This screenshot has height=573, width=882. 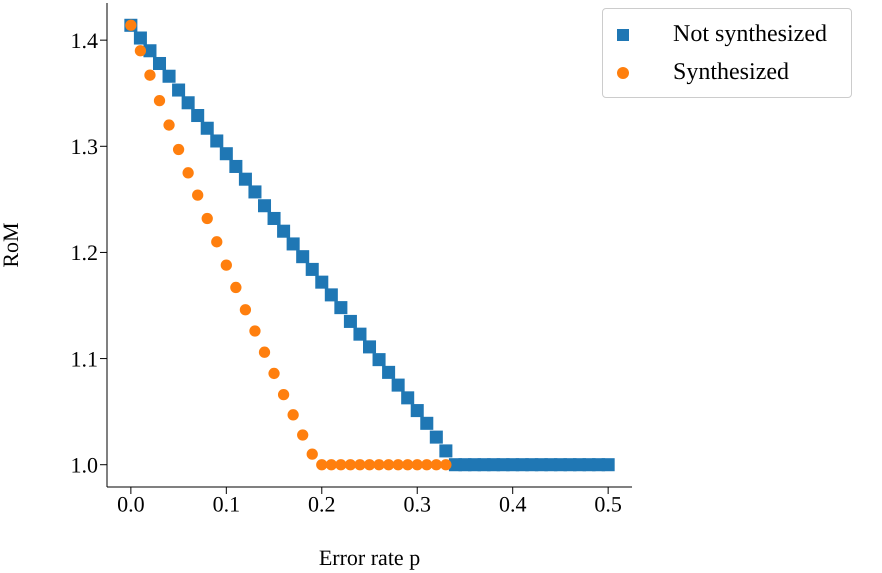 What do you see at coordinates (731, 72) in the screenshot?
I see `legend-label: Synthesized` at bounding box center [731, 72].